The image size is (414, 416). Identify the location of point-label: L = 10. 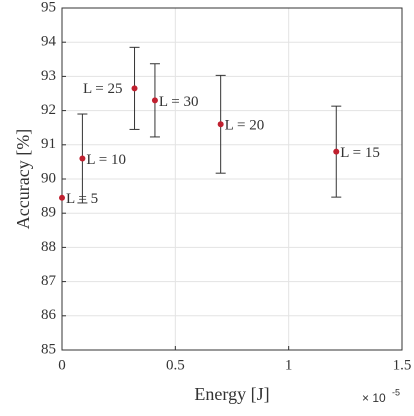
(106, 160).